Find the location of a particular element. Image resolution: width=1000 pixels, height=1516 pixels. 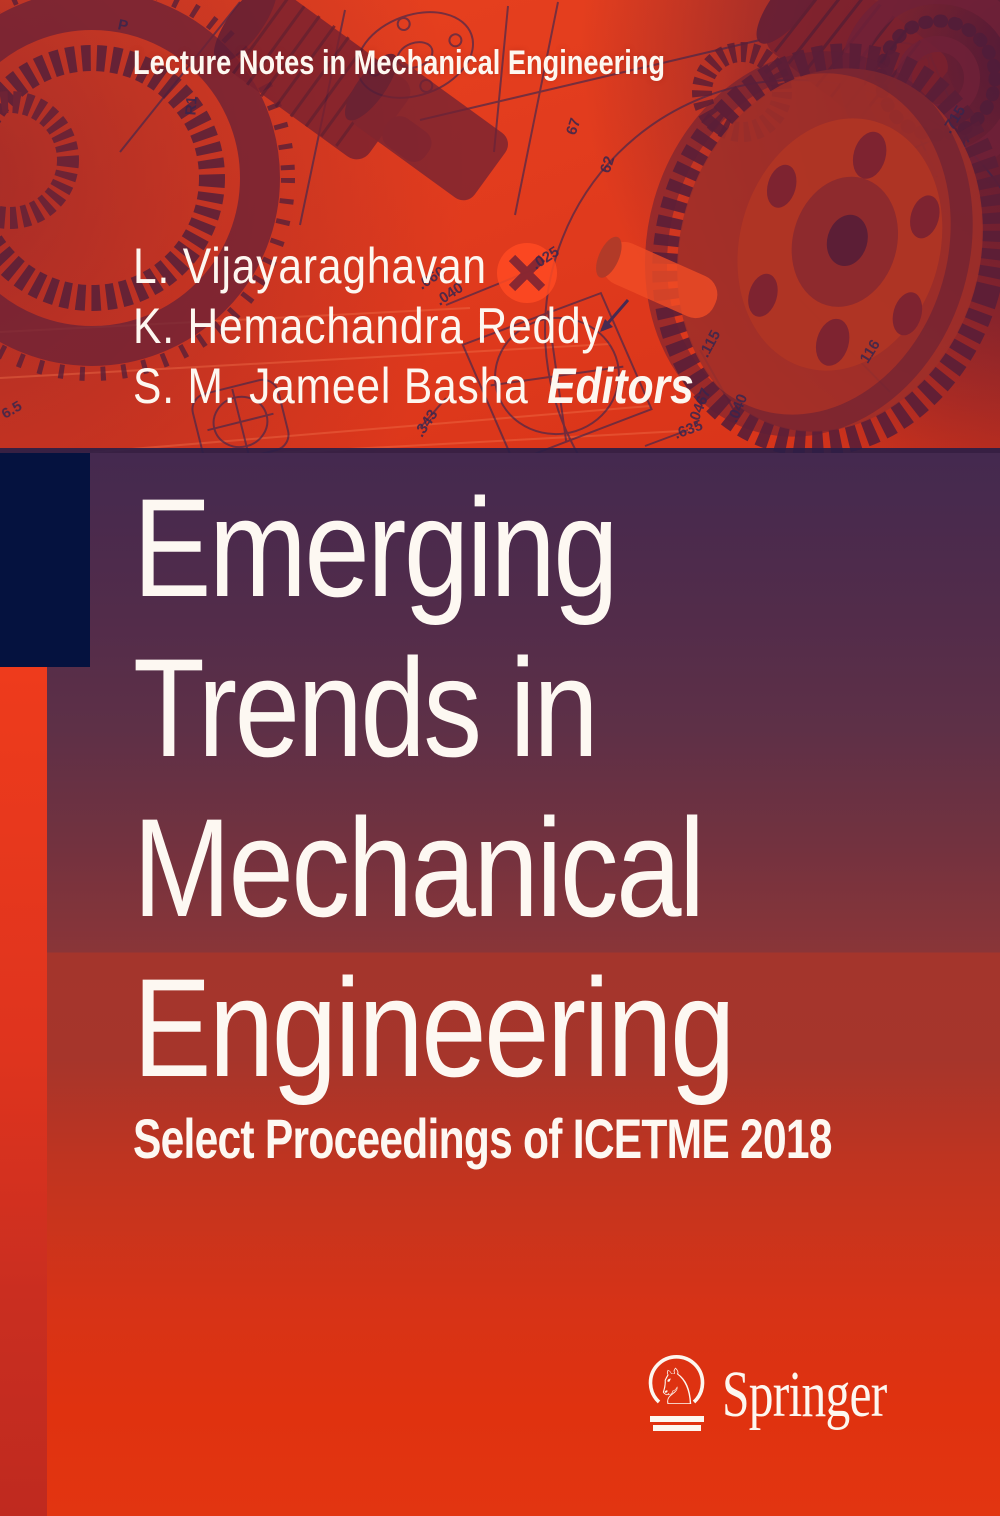

editor-name-with-role: S. M. Jameel Basha Editors is located at coordinates (413, 386).